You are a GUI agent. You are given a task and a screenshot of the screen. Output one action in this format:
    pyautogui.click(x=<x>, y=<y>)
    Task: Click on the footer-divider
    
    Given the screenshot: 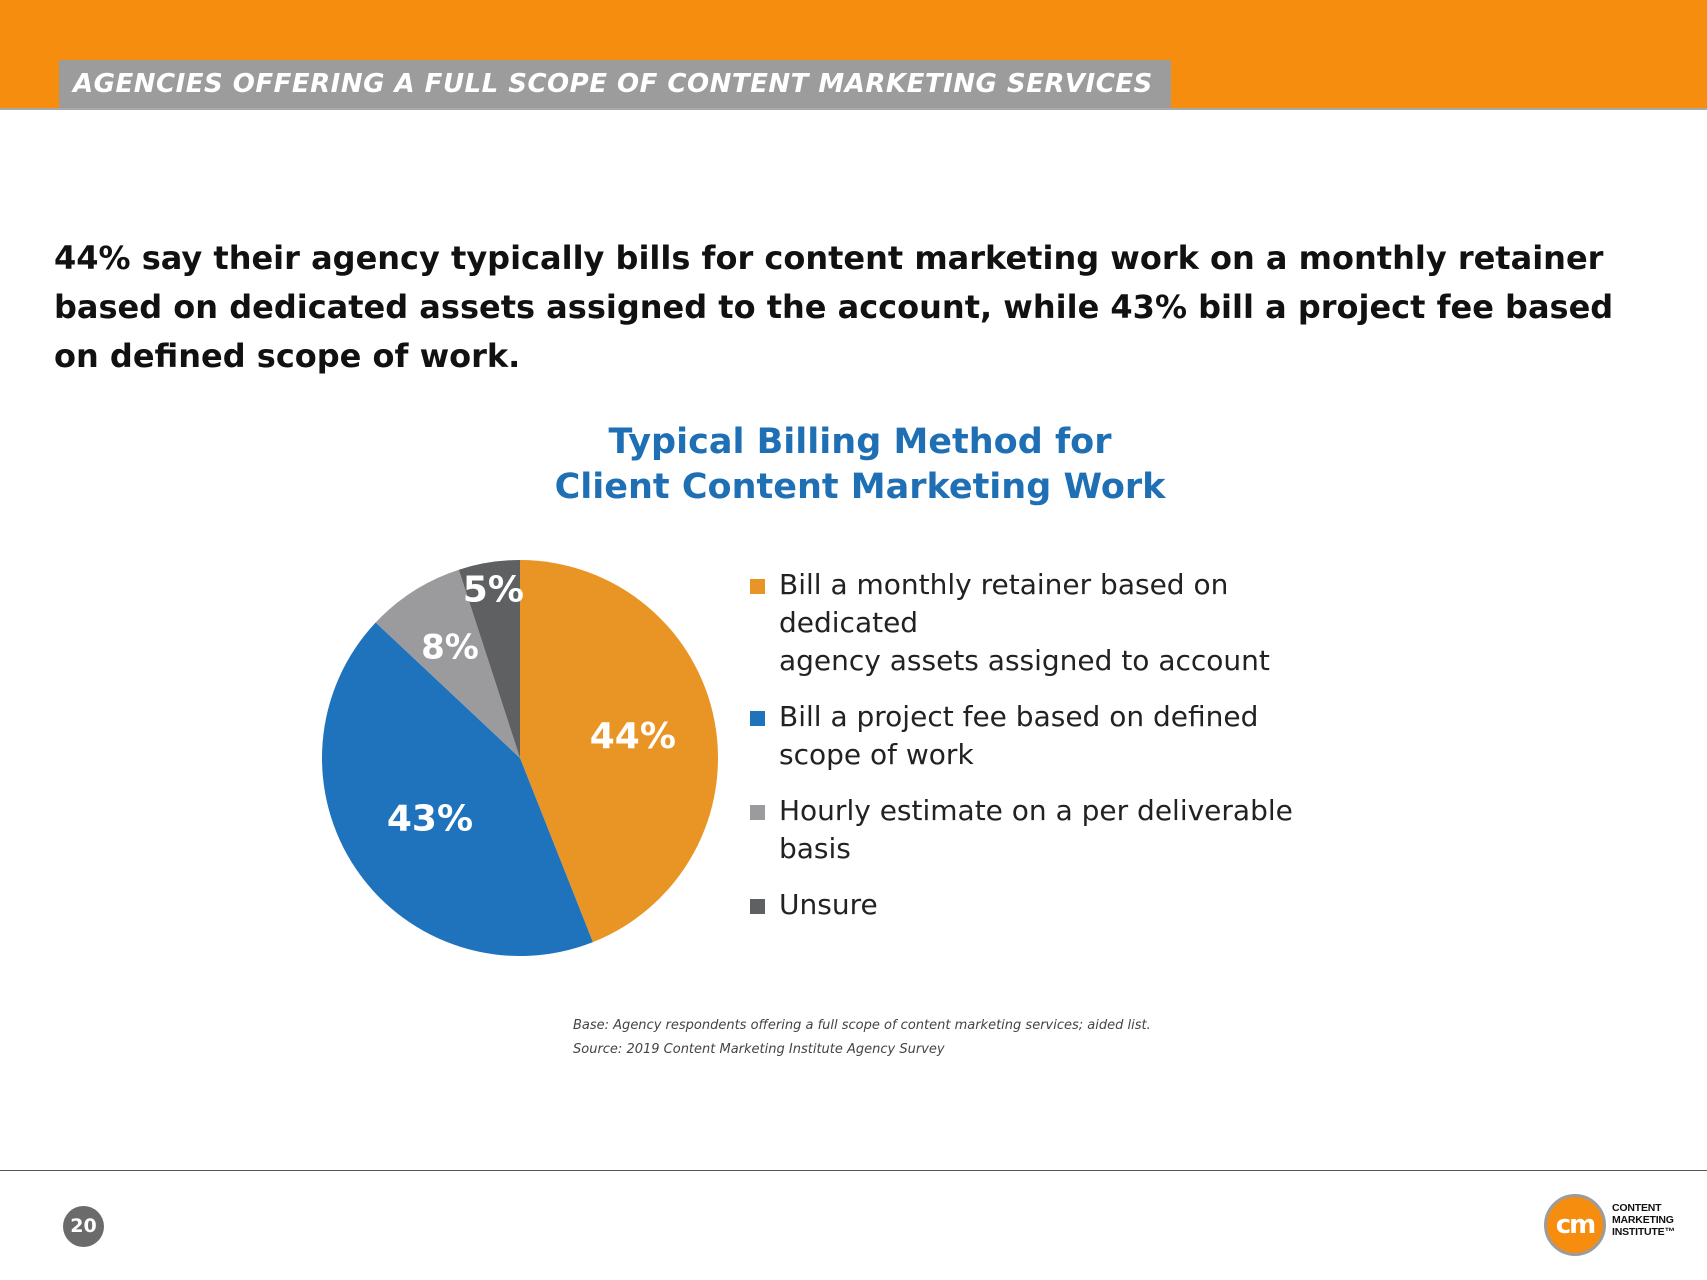 What is the action you would take?
    pyautogui.click(x=853, y=1170)
    